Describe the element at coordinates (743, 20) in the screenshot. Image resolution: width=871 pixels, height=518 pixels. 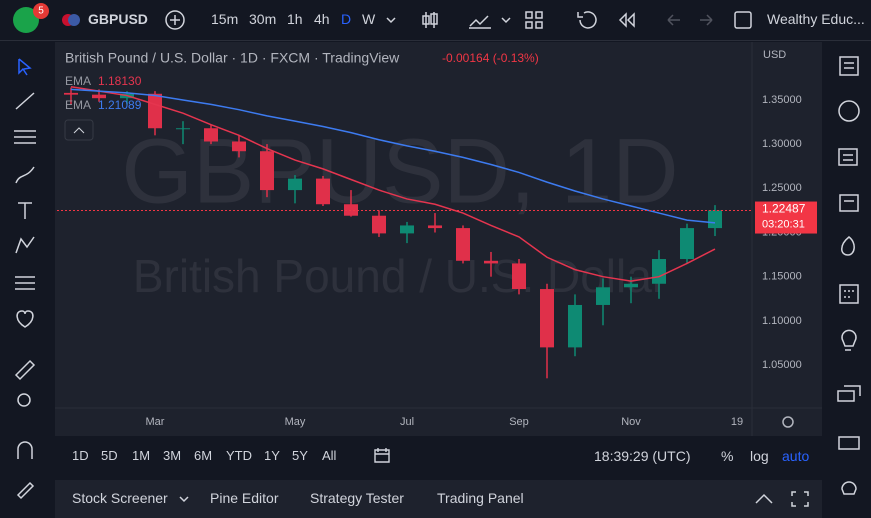
I see `fullscreen-icon` at that location.